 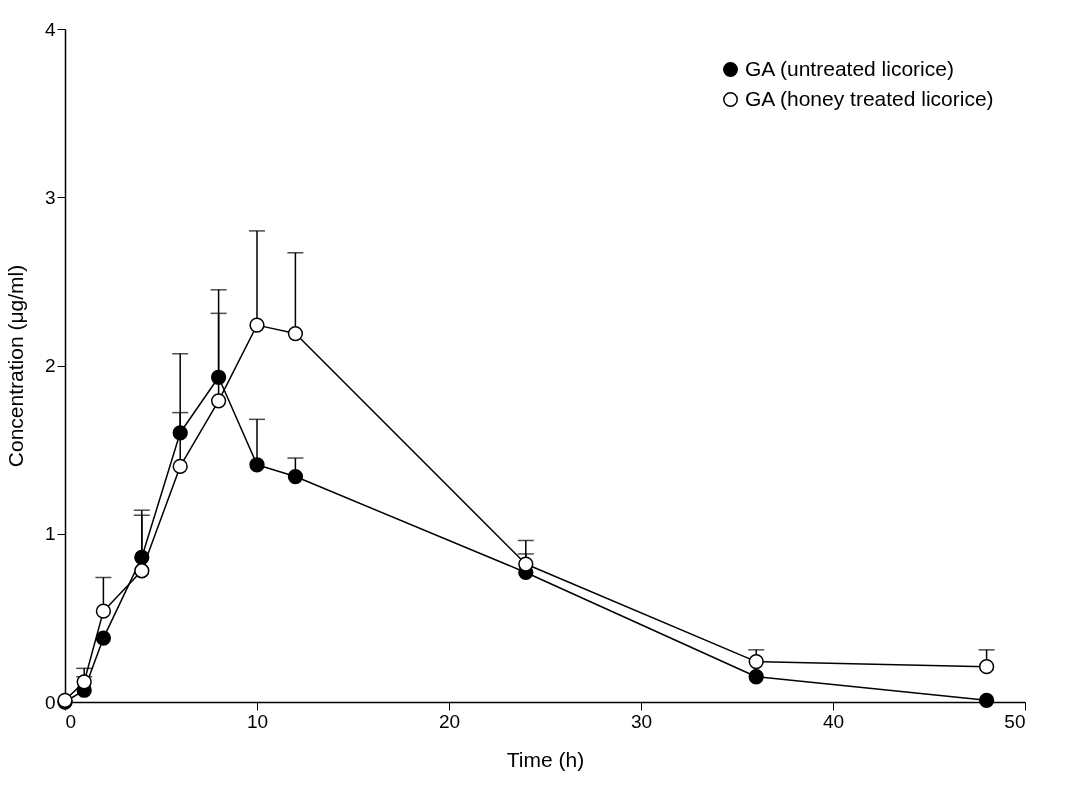 I want to click on x-tick-label: 40, so click(x=833, y=721).